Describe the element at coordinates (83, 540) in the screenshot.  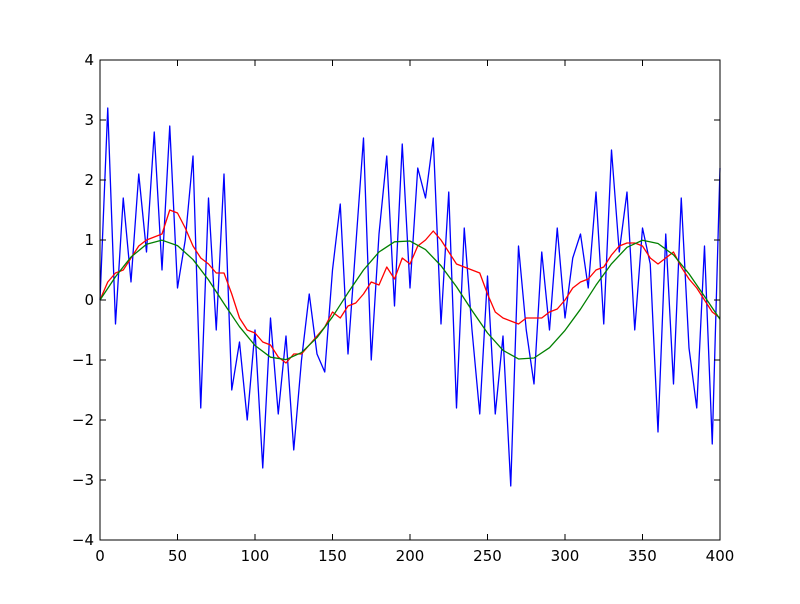
I see `y-tick-label: −4` at that location.